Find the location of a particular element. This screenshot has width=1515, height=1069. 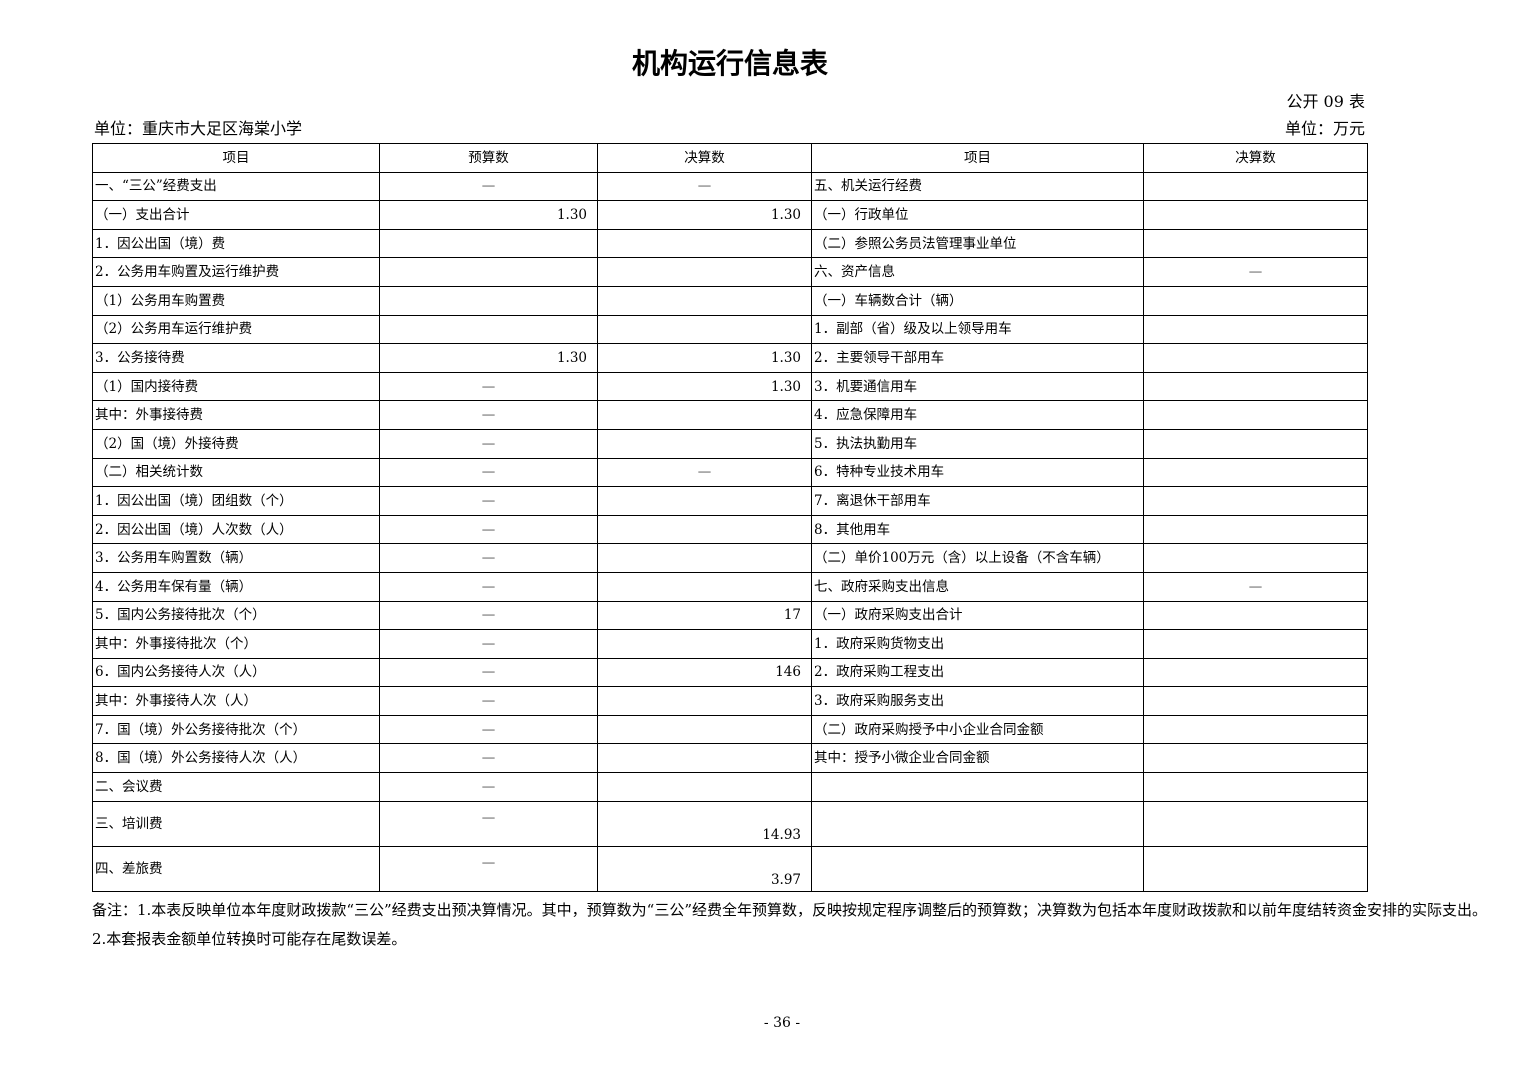

item-cell: 8．国（境）外公务接待人次（人） is located at coordinates (236, 758).